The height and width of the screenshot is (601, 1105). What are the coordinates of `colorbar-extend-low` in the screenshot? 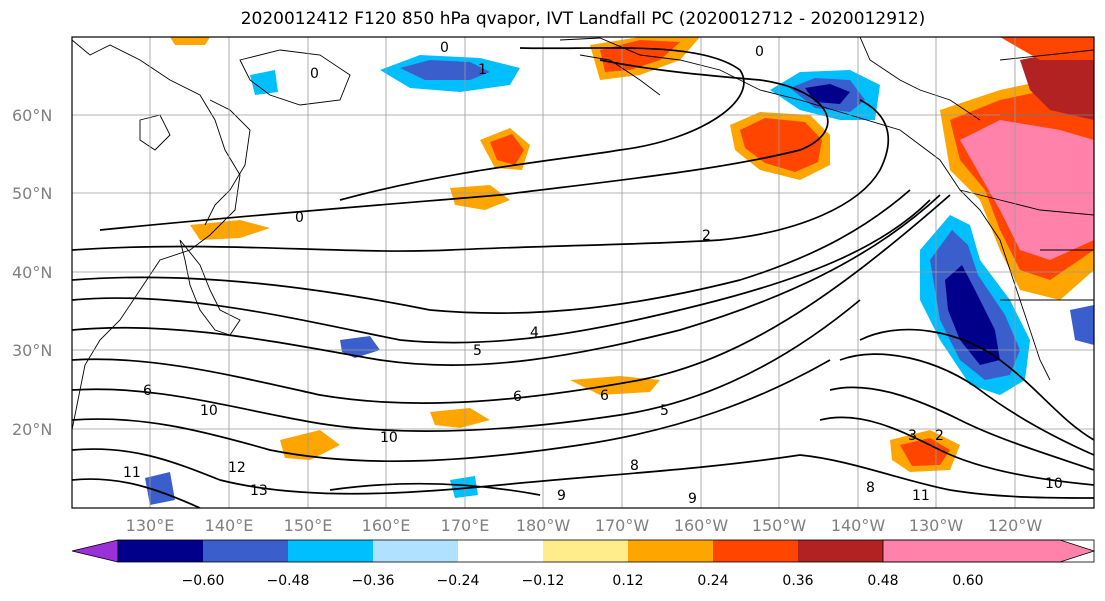 It's located at (95, 551).